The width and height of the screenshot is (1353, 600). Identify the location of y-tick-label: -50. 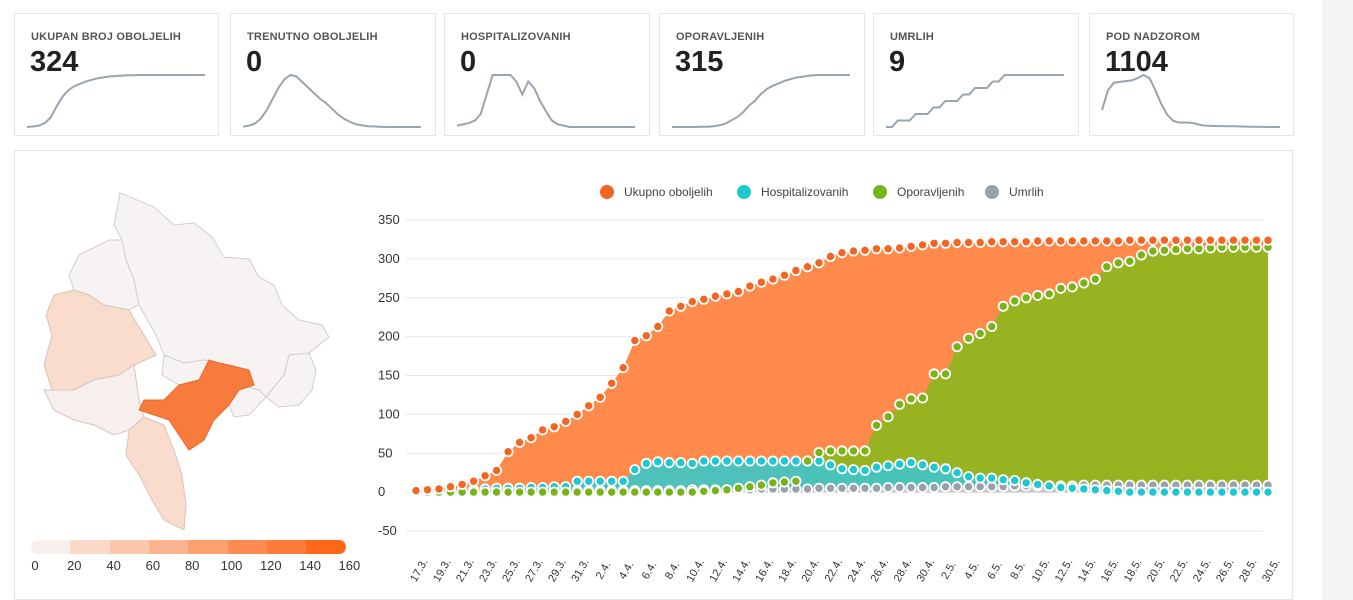
(387, 530).